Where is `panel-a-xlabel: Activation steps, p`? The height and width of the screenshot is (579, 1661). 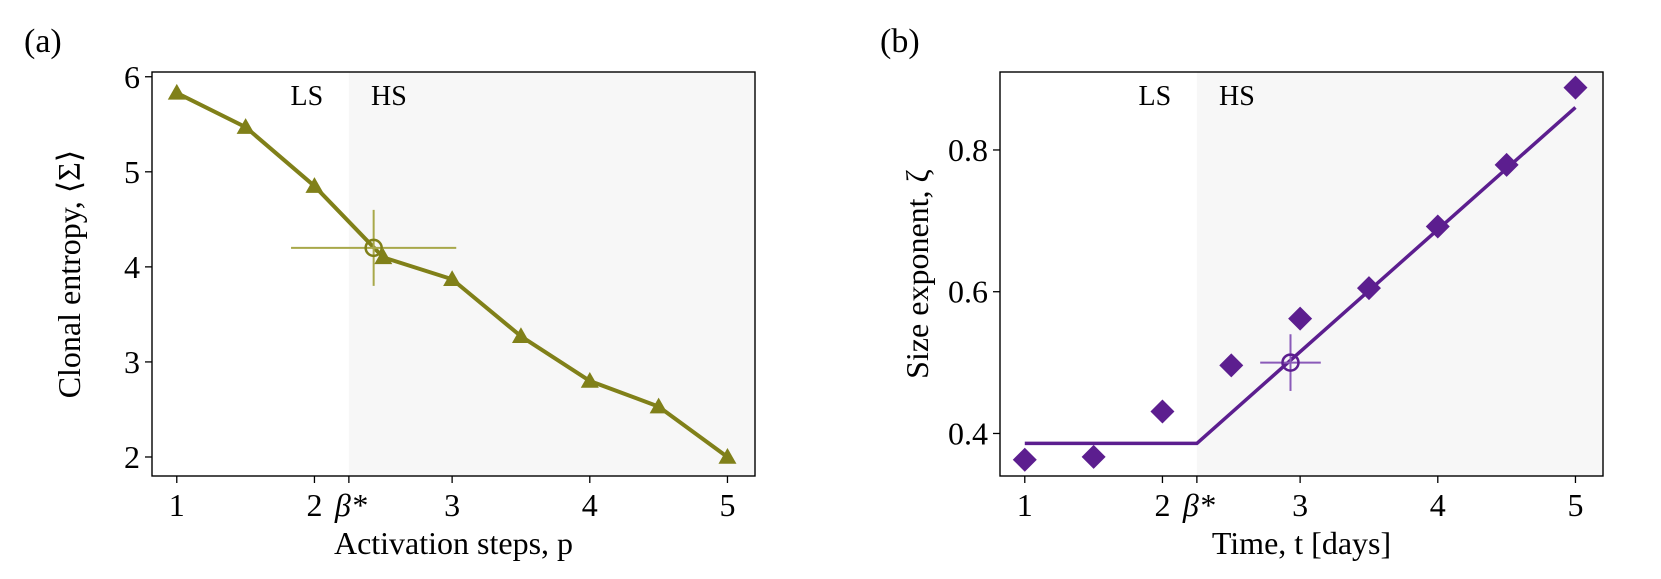
panel-a-xlabel: Activation steps, p is located at coordinates (453, 543).